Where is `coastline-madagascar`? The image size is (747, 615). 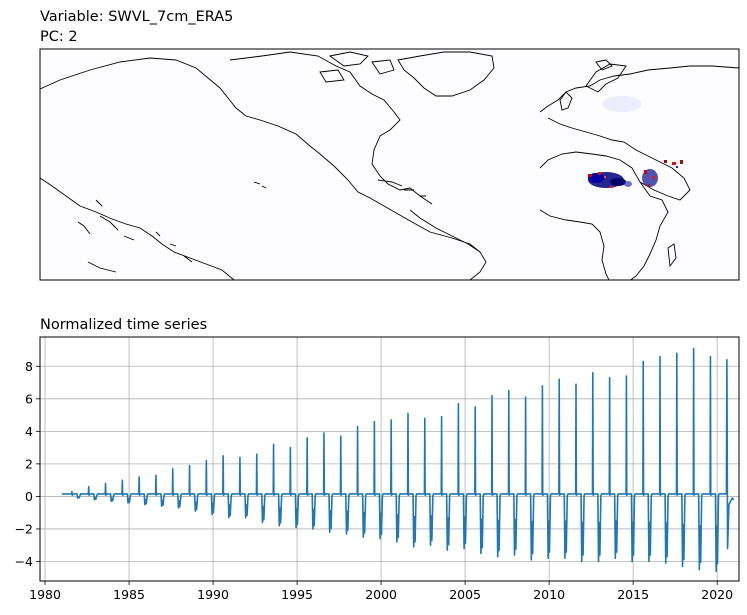 coastline-madagascar is located at coordinates (672, 255).